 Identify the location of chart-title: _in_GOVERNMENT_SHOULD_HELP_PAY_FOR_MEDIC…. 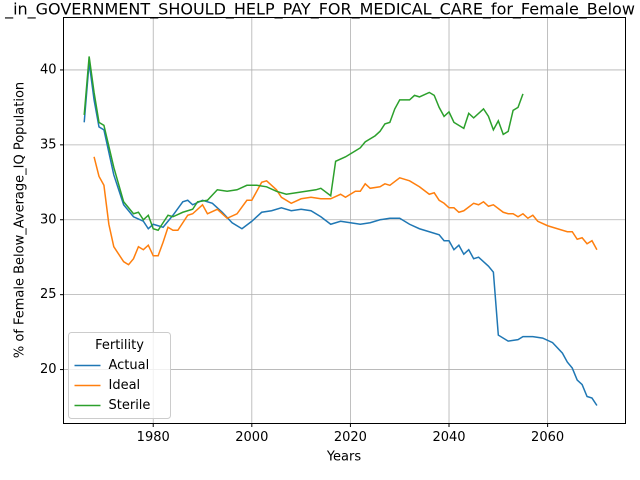
(319, 10).